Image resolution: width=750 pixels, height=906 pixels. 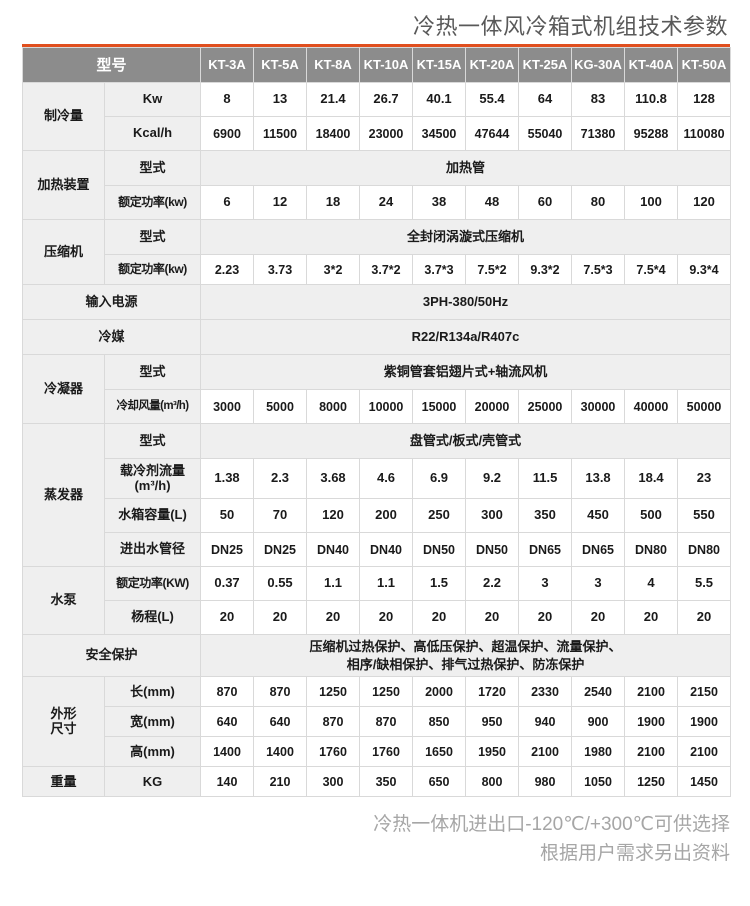 What do you see at coordinates (111, 65) in the screenshot?
I see `header-model-label: 型号` at bounding box center [111, 65].